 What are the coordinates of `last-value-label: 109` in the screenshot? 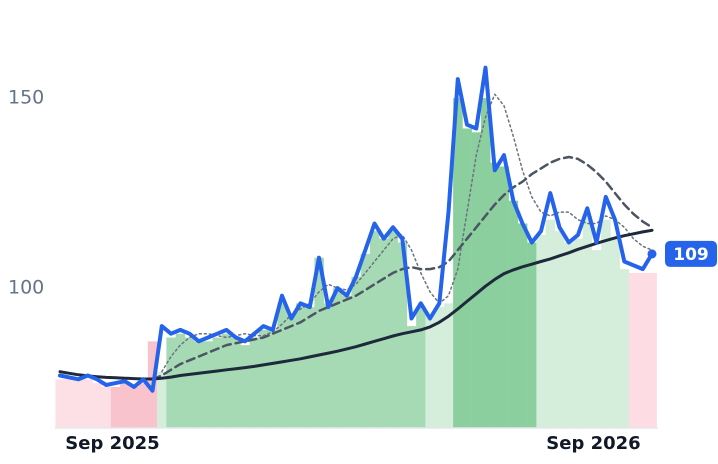 It's located at (691, 255).